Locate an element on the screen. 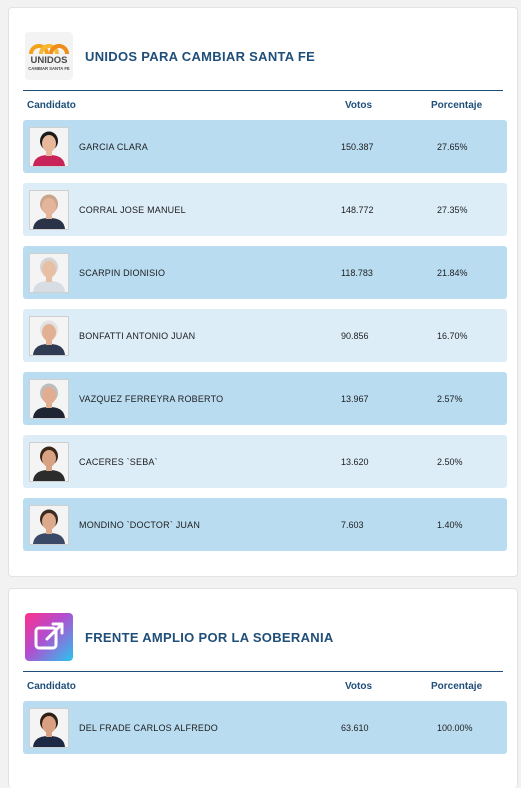  candidate-votes: 118.783 is located at coordinates (357, 272).